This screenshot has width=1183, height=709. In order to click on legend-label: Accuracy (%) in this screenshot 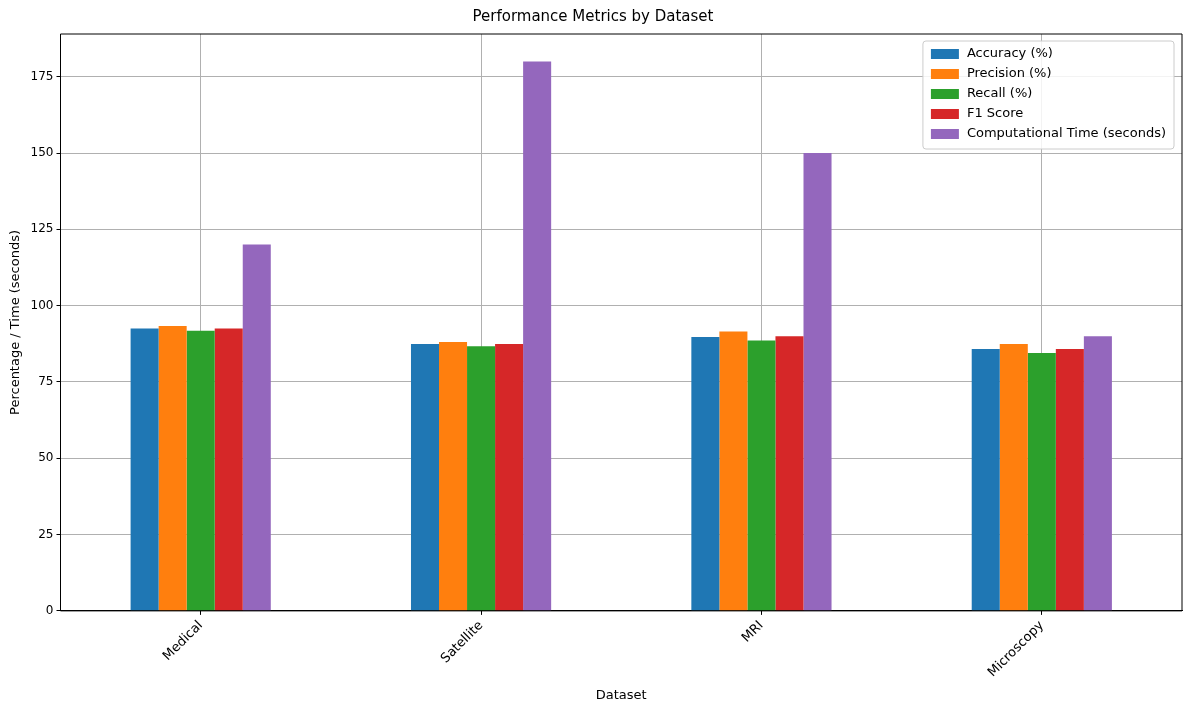, I will do `click(1009, 53)`.